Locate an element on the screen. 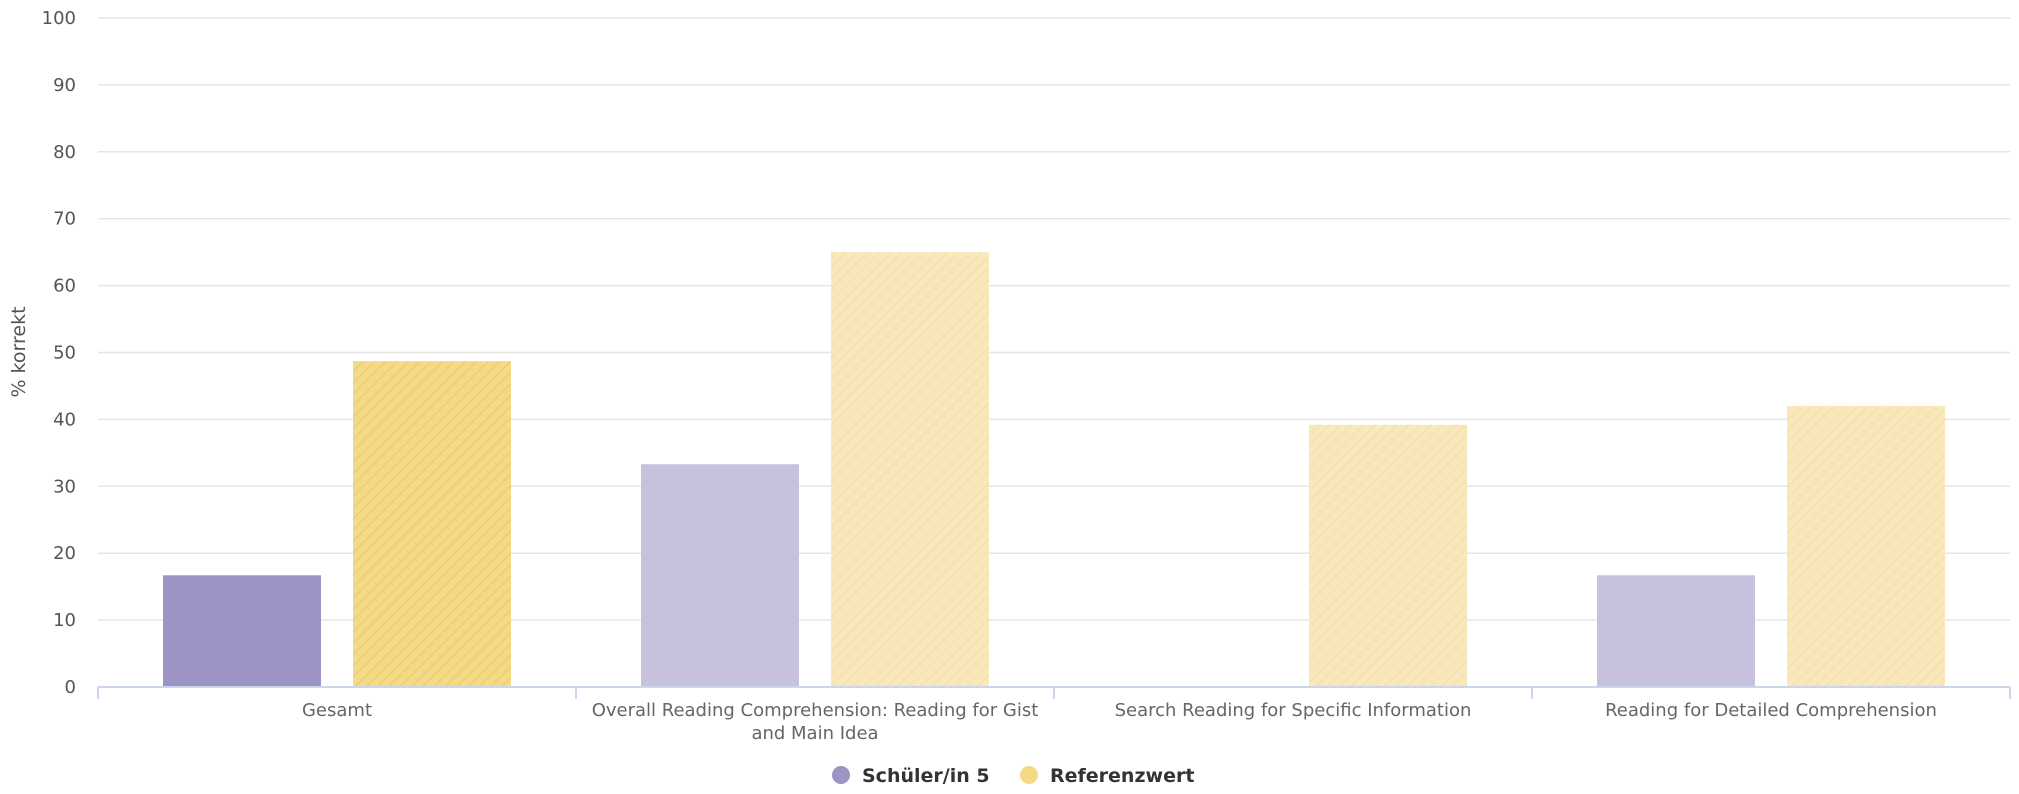 This screenshot has height=794, width=2019. legend-label: Schüler/in 5 is located at coordinates (926, 776).